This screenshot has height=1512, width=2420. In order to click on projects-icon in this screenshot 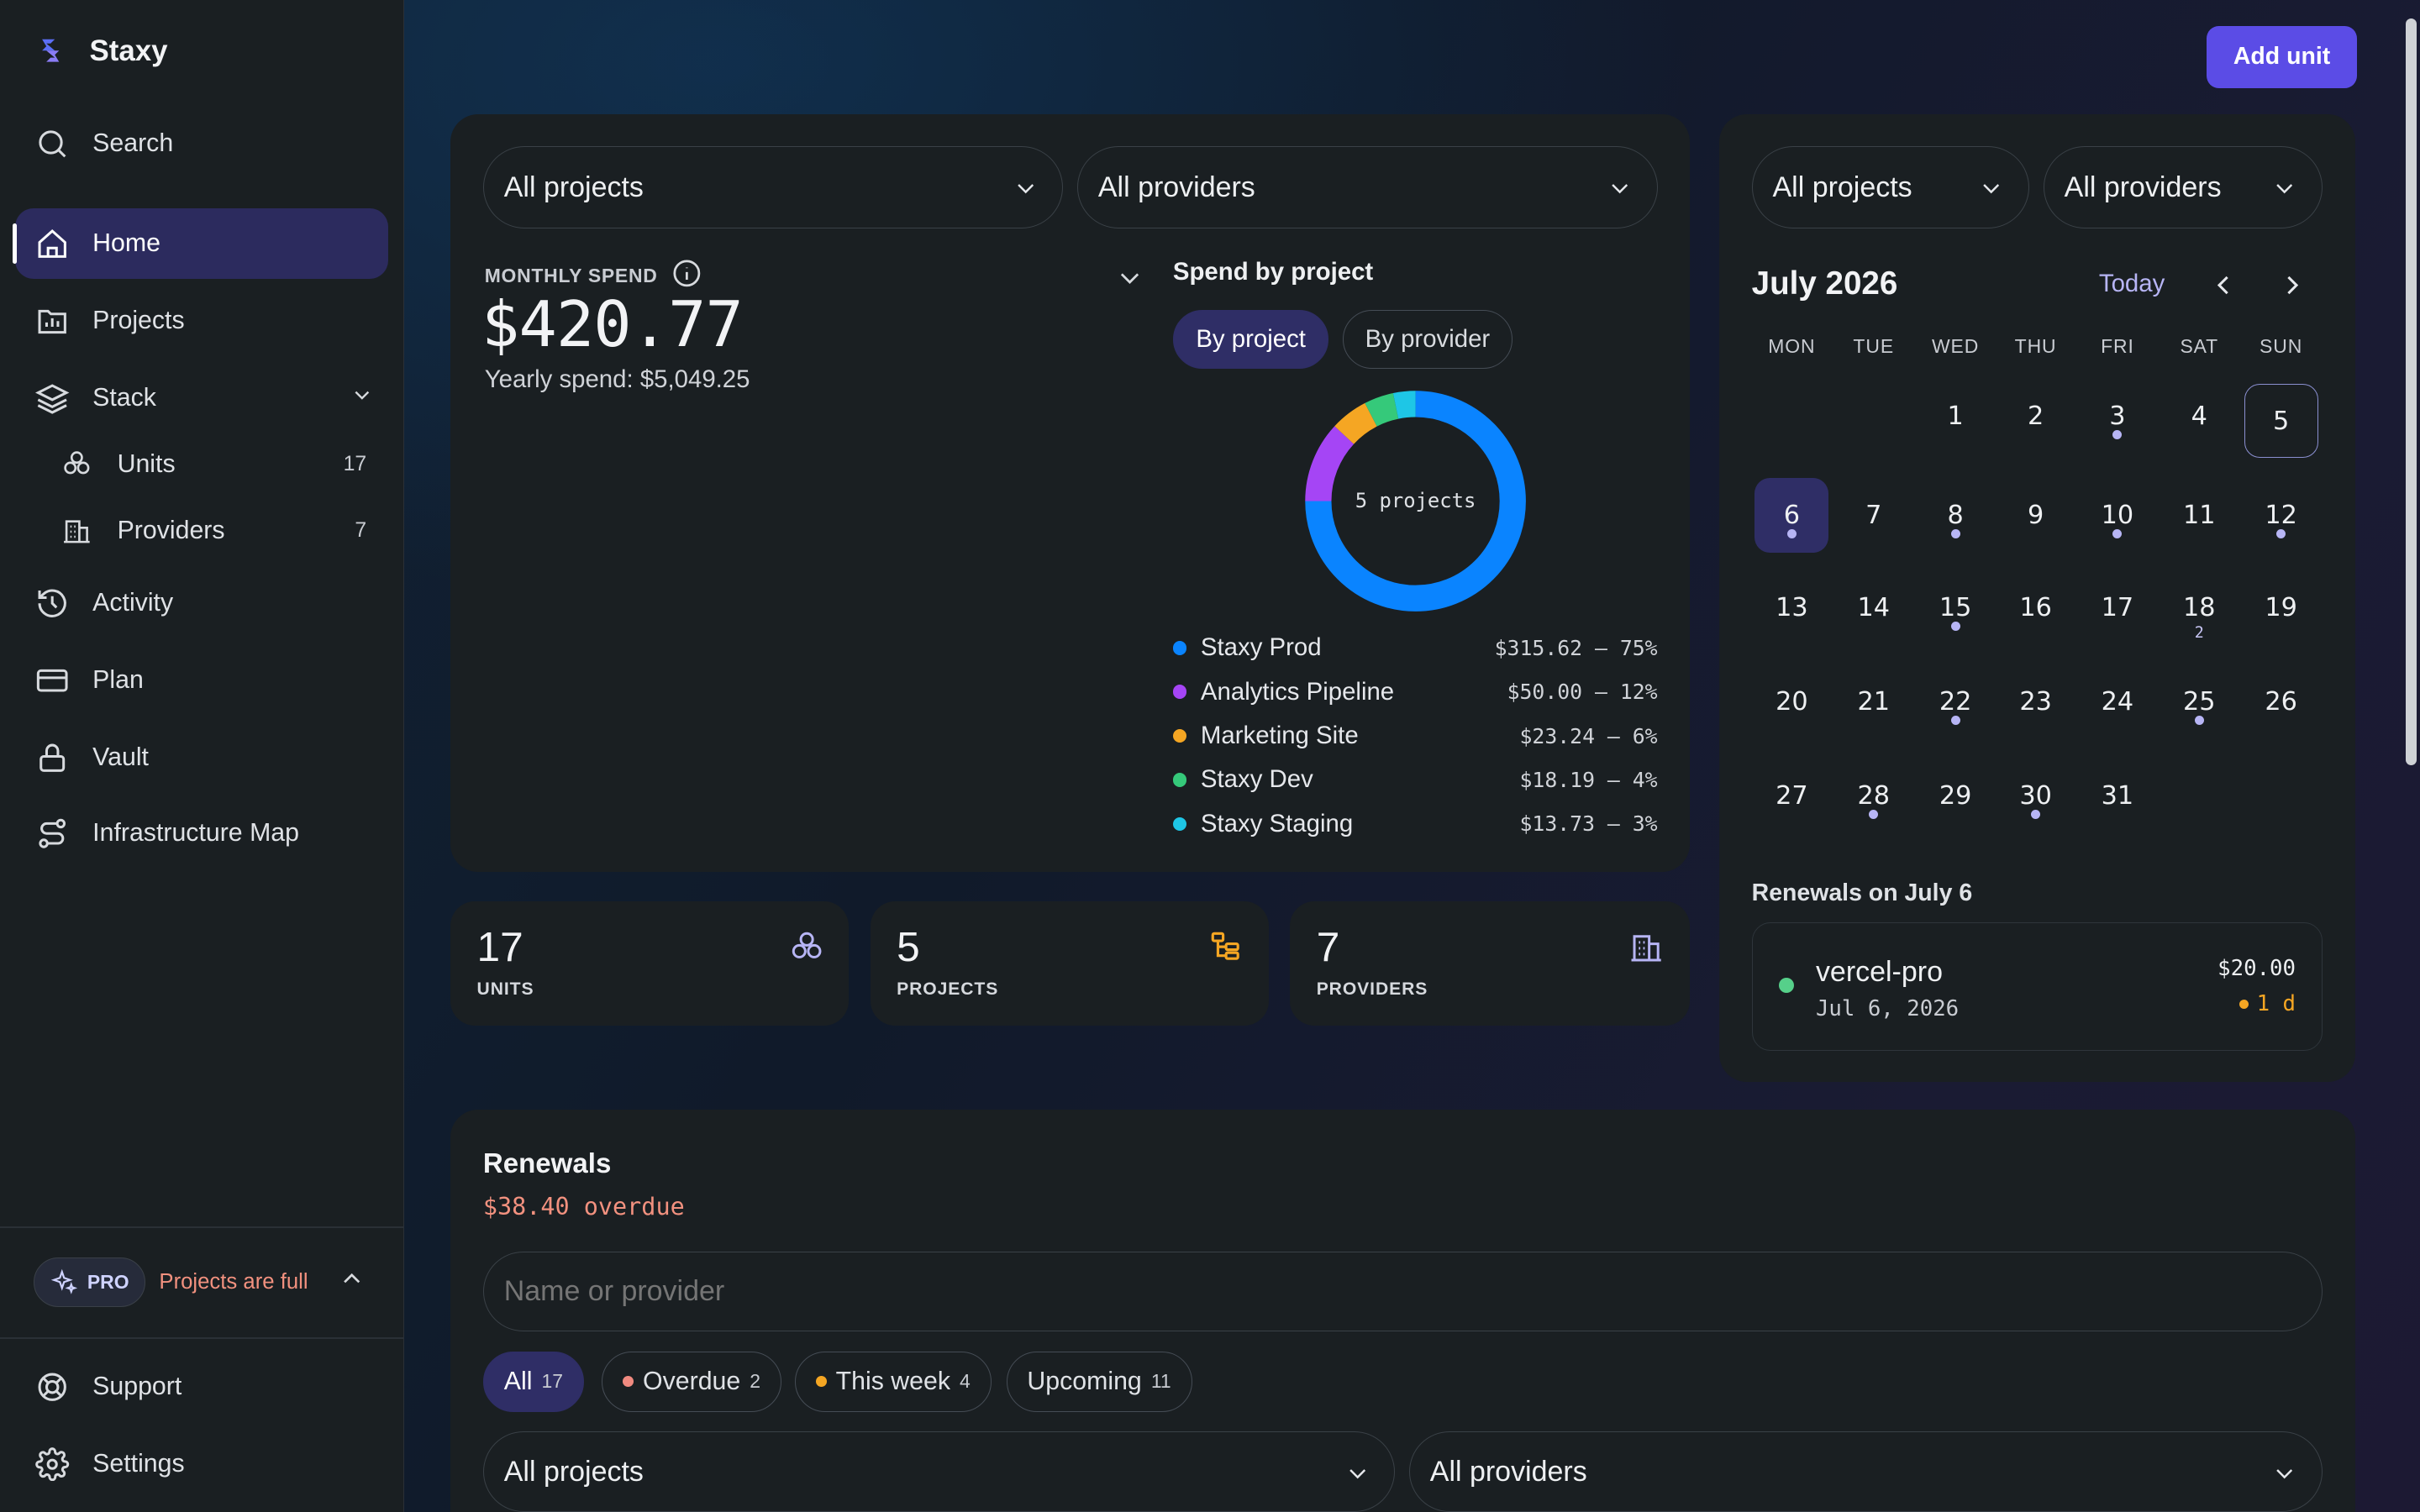, I will do `click(1226, 950)`.